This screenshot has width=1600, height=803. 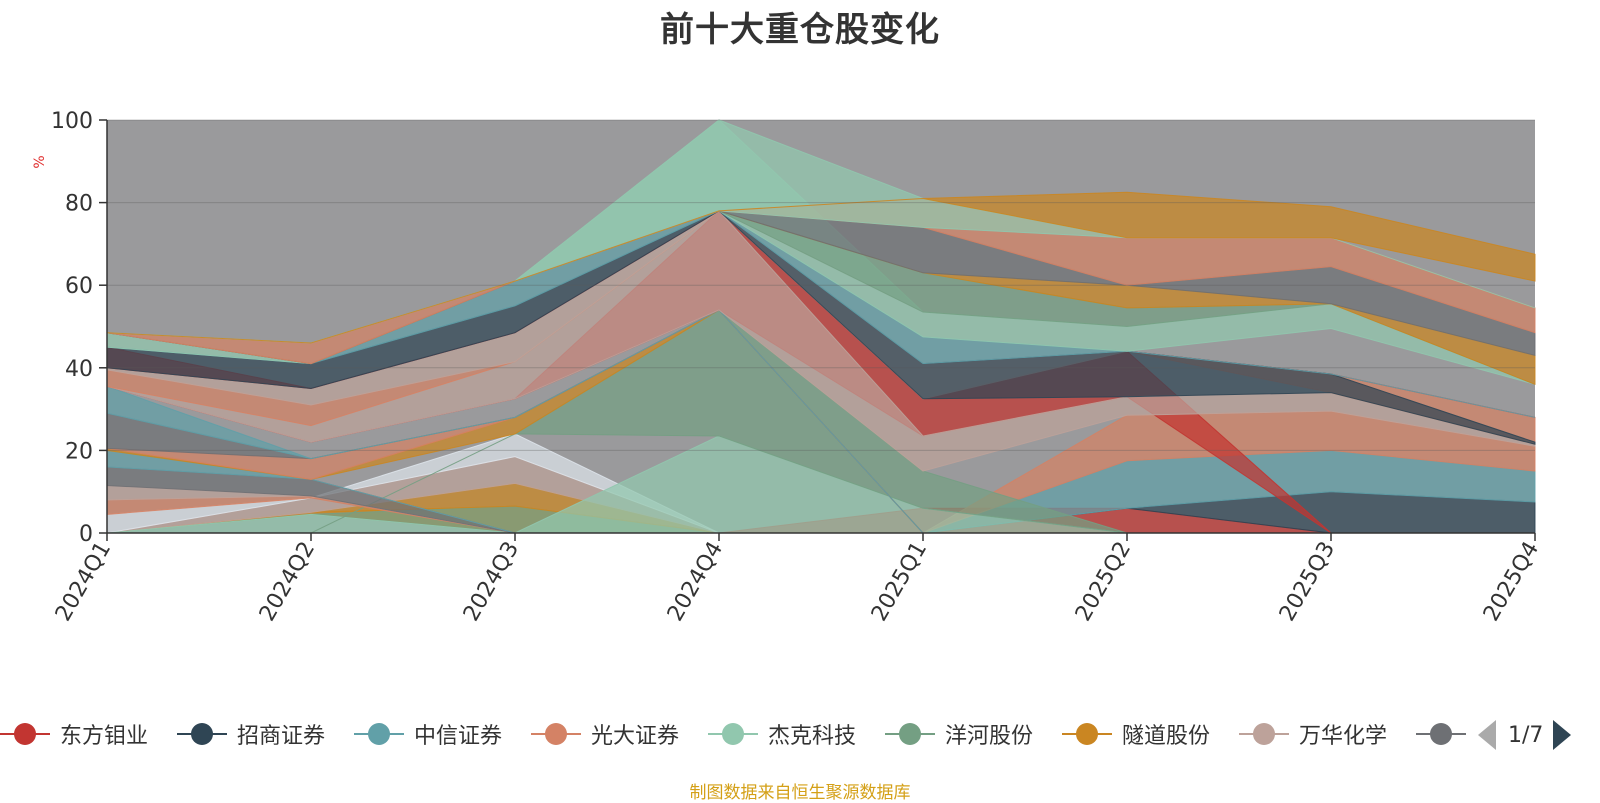 What do you see at coordinates (281, 736) in the screenshot?
I see `legend-label: 招商证券` at bounding box center [281, 736].